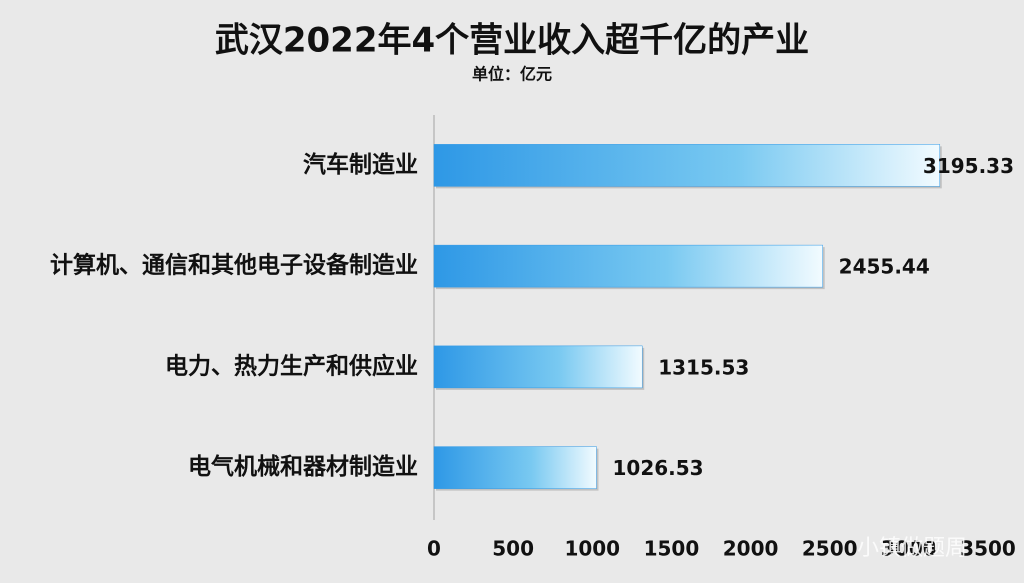 The image size is (1024, 583). I want to click on value-label: 3195.33, so click(968, 166).